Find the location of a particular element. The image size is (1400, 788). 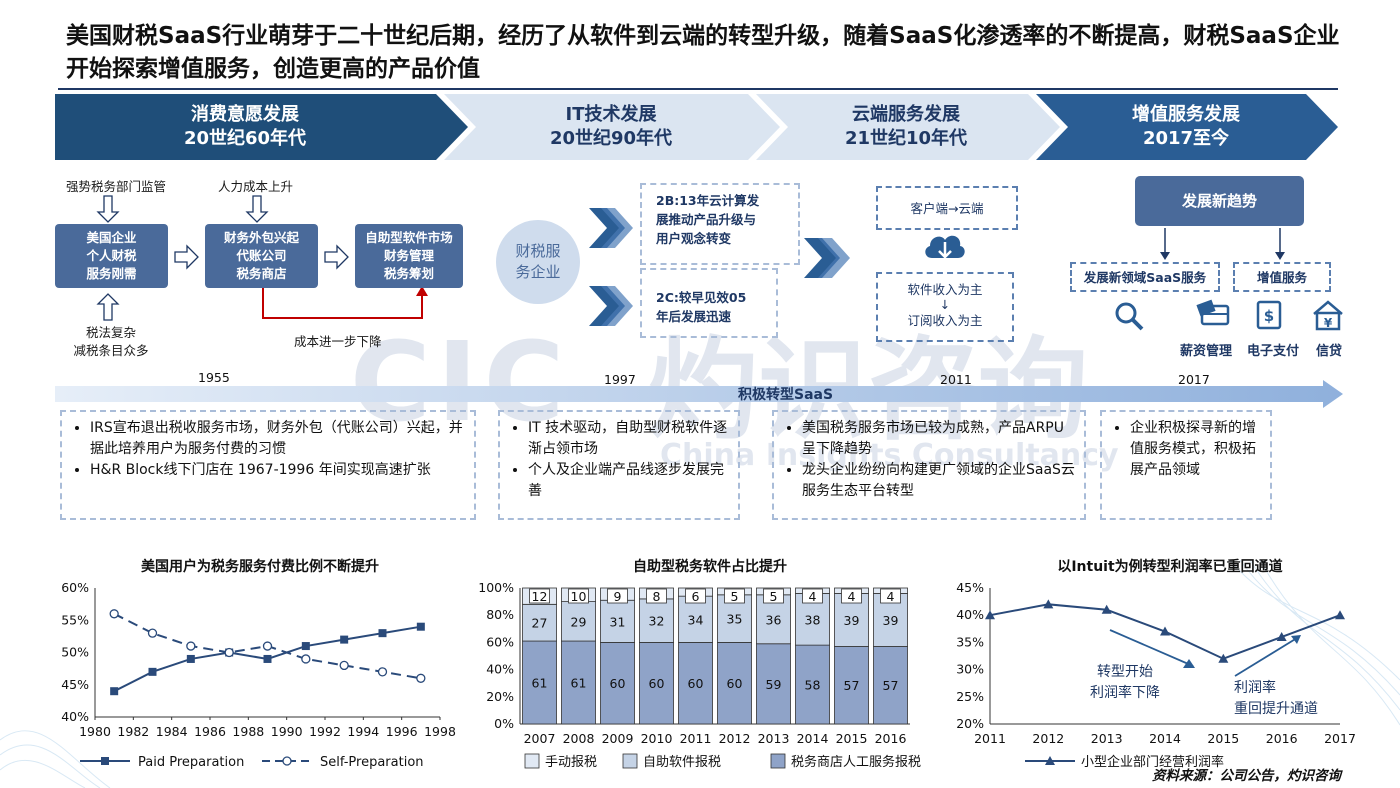

chart1-ytick: 60% is located at coordinates (75, 587).